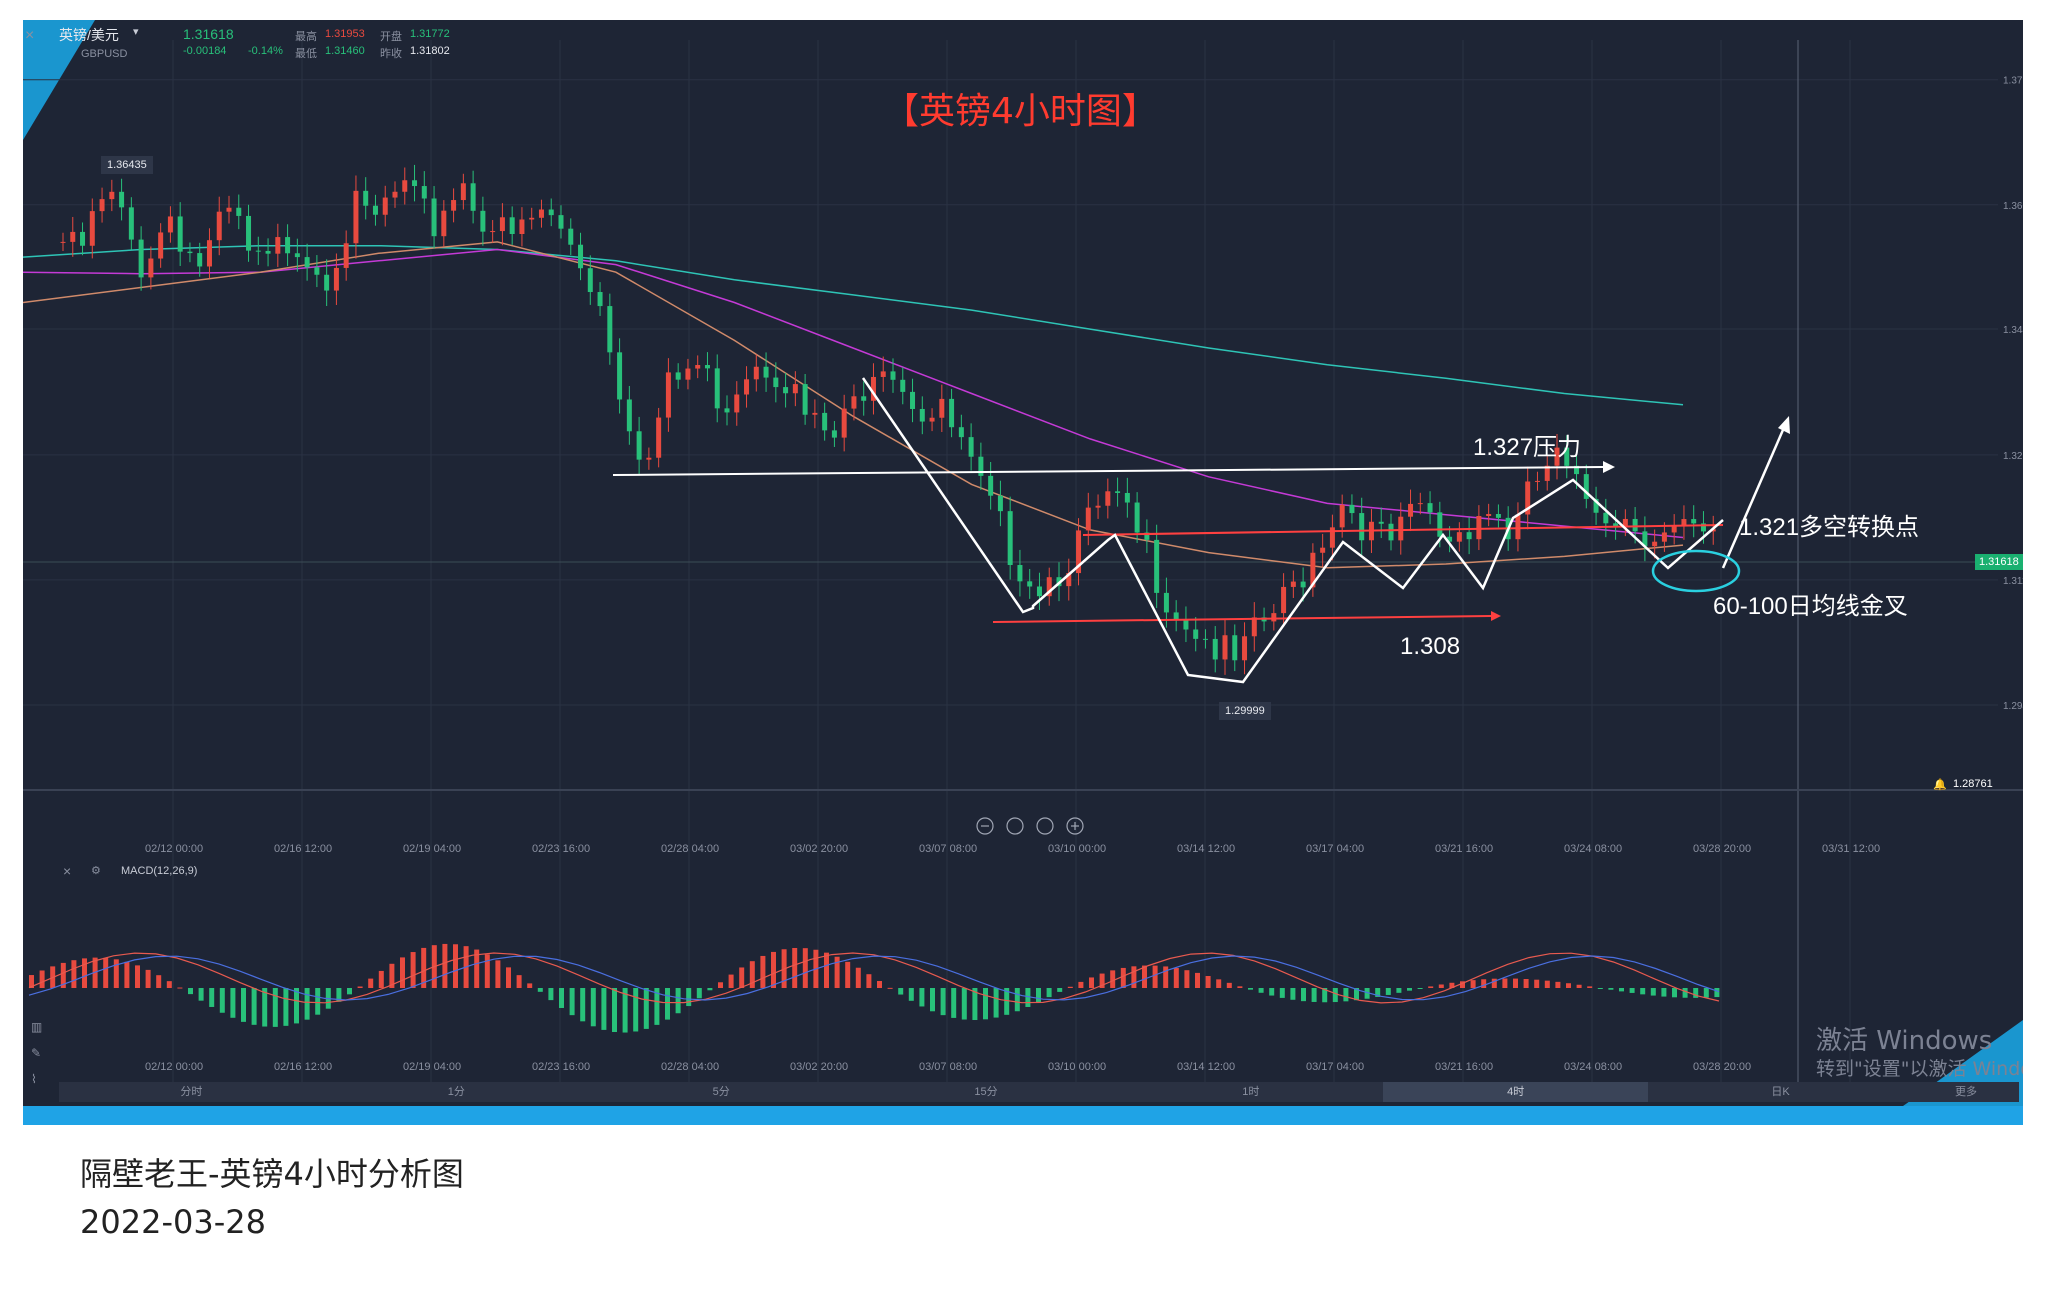 The height and width of the screenshot is (1292, 2045). I want to click on x-tick-label: 03/17 04:00, so click(1335, 849).